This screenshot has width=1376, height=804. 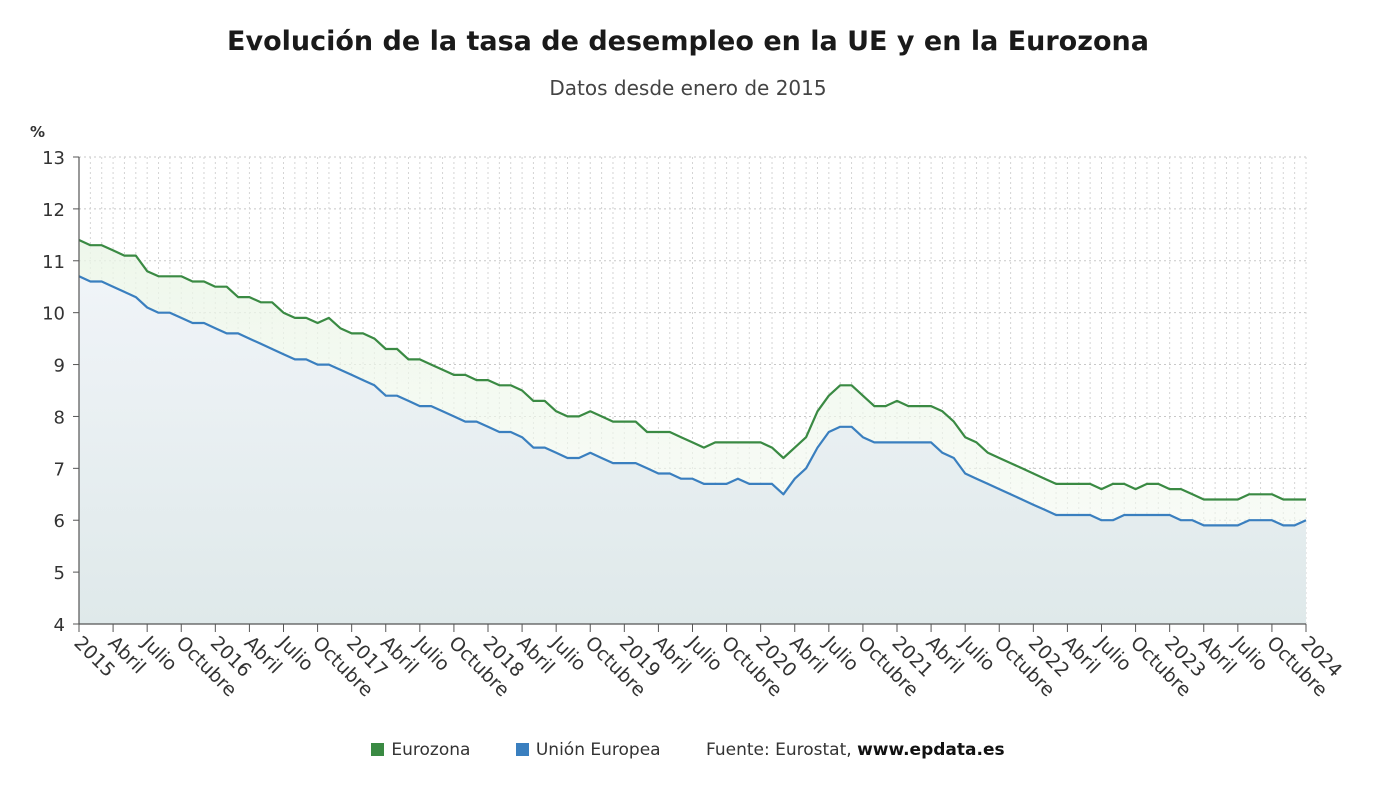 What do you see at coordinates (53, 158) in the screenshot?
I see `y-tick-label: 13` at bounding box center [53, 158].